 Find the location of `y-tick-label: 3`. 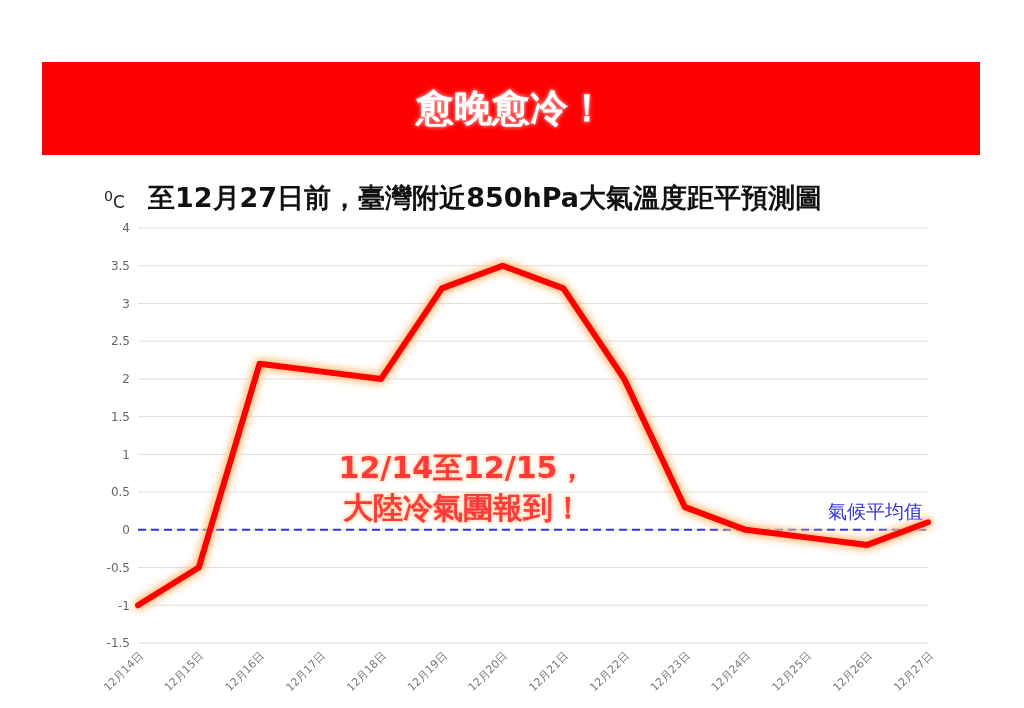

y-tick-label: 3 is located at coordinates (126, 303).